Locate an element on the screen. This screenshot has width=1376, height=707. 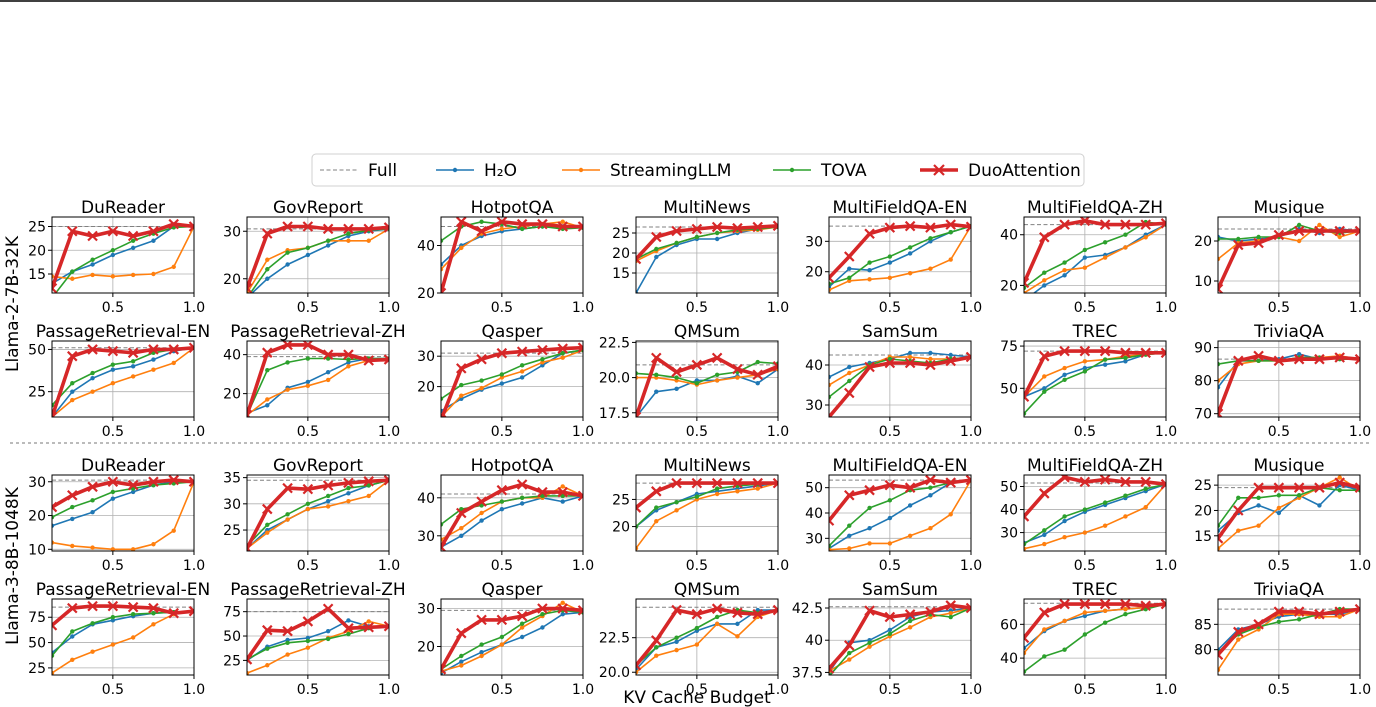
panel-title: Qasper is located at coordinates (512, 332).